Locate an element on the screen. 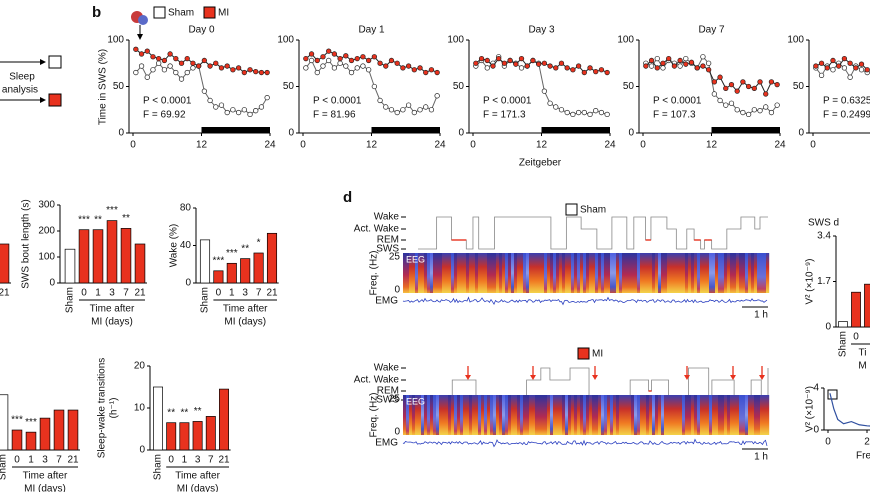 This screenshot has height=492, width=870. x-tick-label: 12 is located at coordinates (712, 145).